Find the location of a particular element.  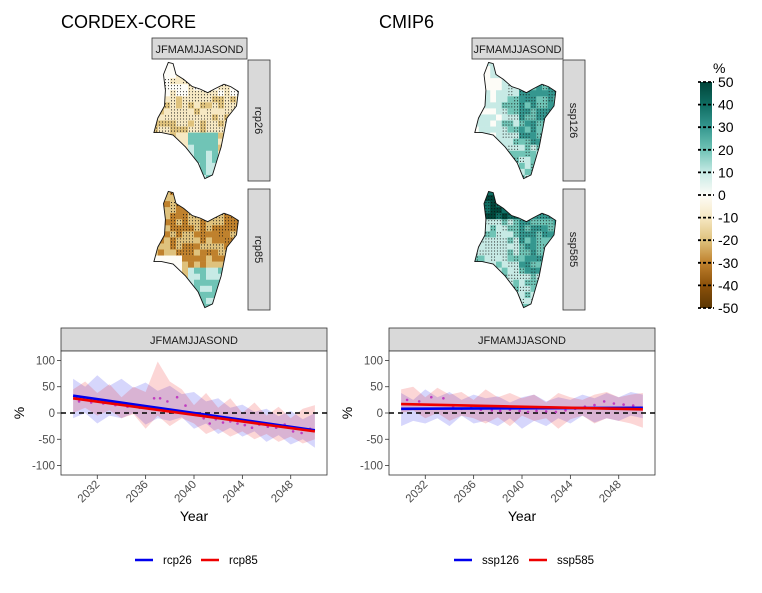

data-point is located at coordinates (407, 400).